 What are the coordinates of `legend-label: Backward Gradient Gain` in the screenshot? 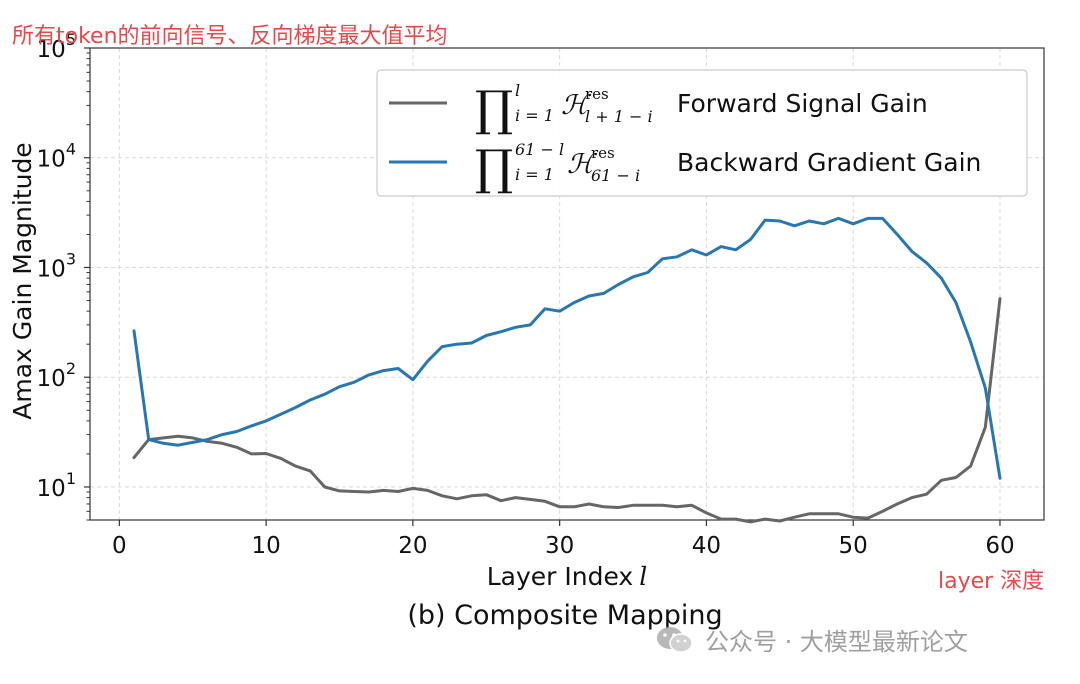 It's located at (829, 162).